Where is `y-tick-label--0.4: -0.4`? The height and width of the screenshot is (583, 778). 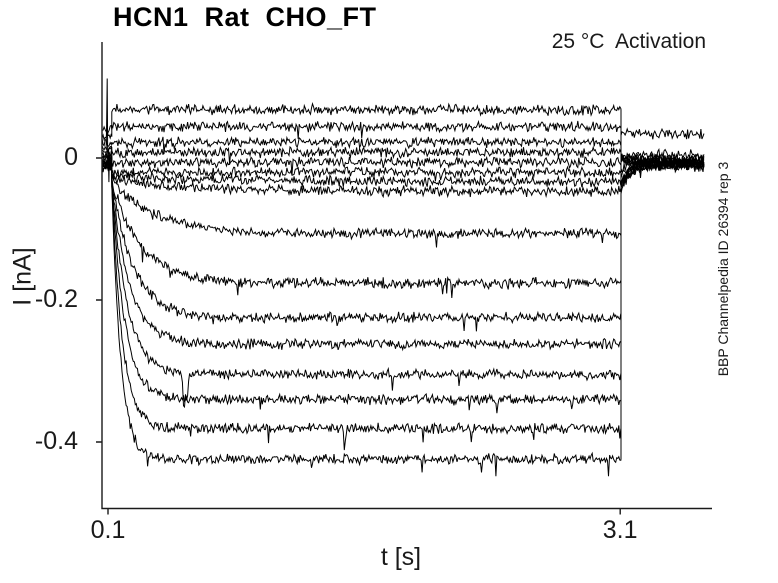 y-tick-label--0.4: -0.4 is located at coordinates (56, 440).